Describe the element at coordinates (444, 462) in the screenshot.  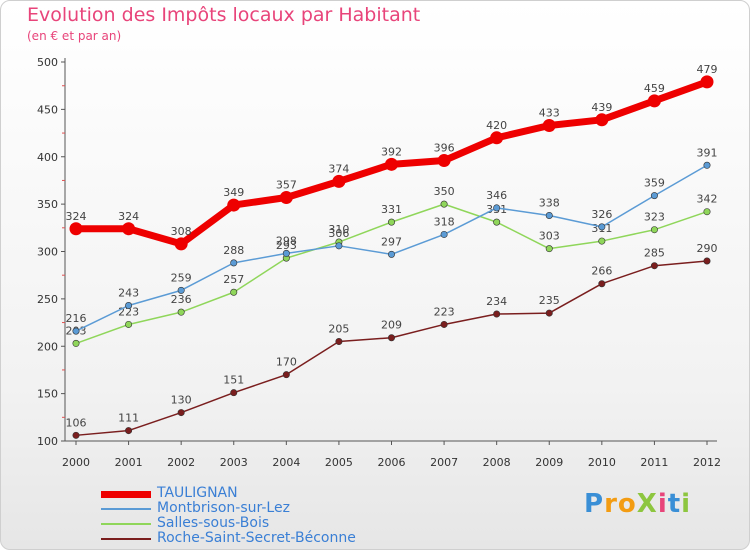
I see `x-tick-label: 2007` at that location.